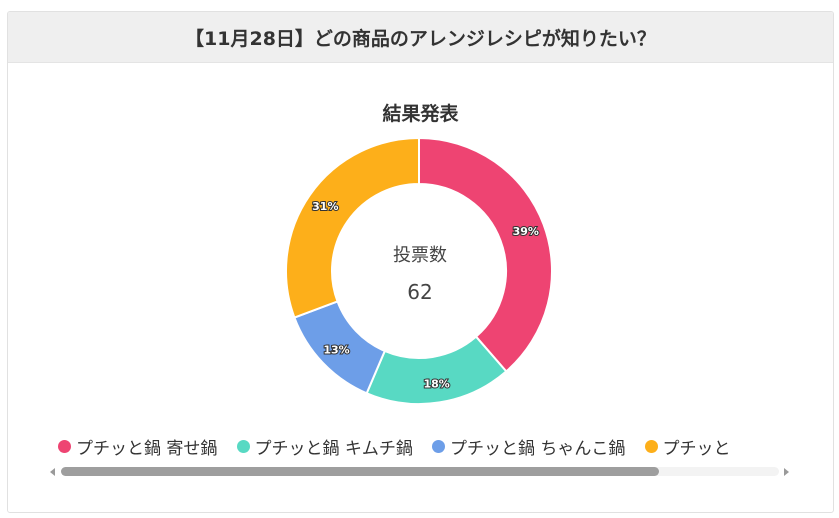 This screenshot has width=839, height=518. Describe the element at coordinates (526, 231) in the screenshot. I see `slice-label-0: 39%` at that location.